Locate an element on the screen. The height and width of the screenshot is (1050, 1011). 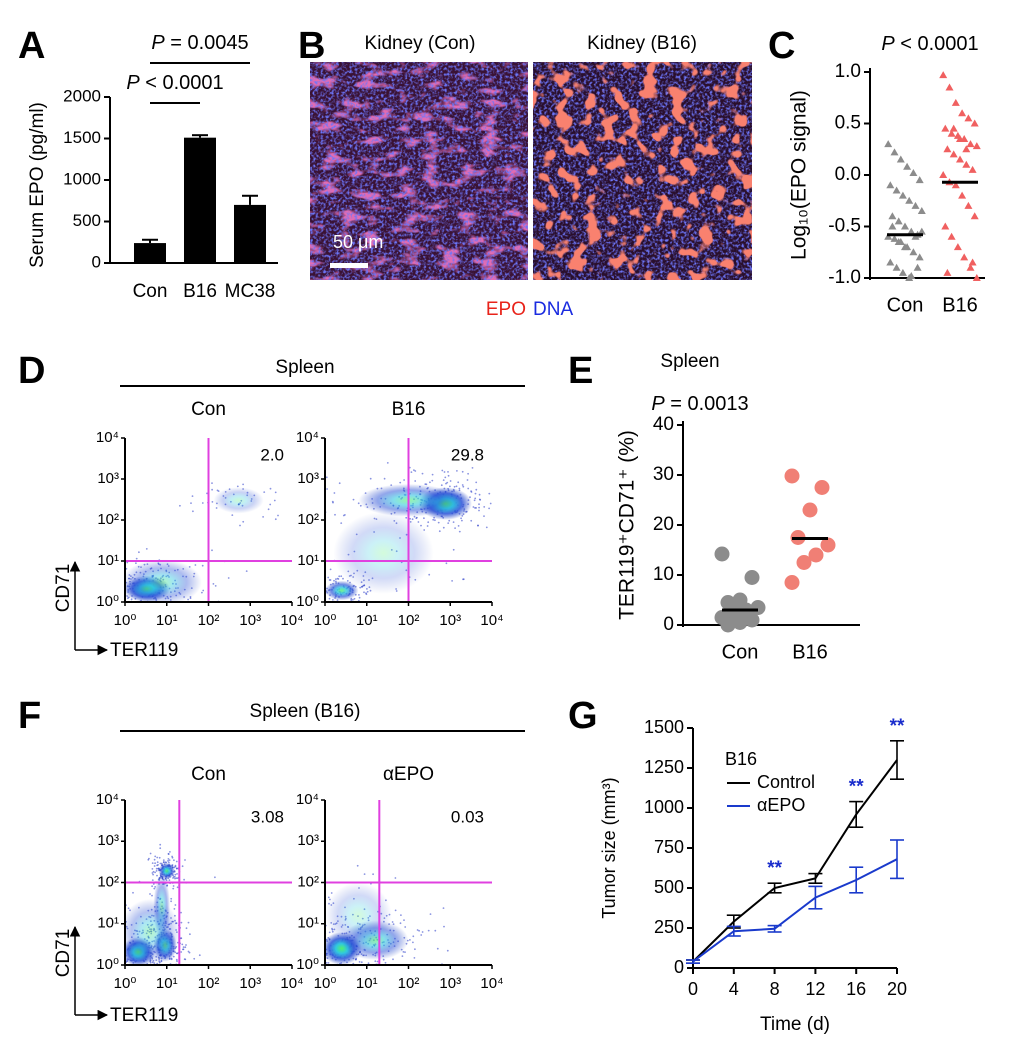
y-tick-label: 10² is located at coordinates (108, 519).